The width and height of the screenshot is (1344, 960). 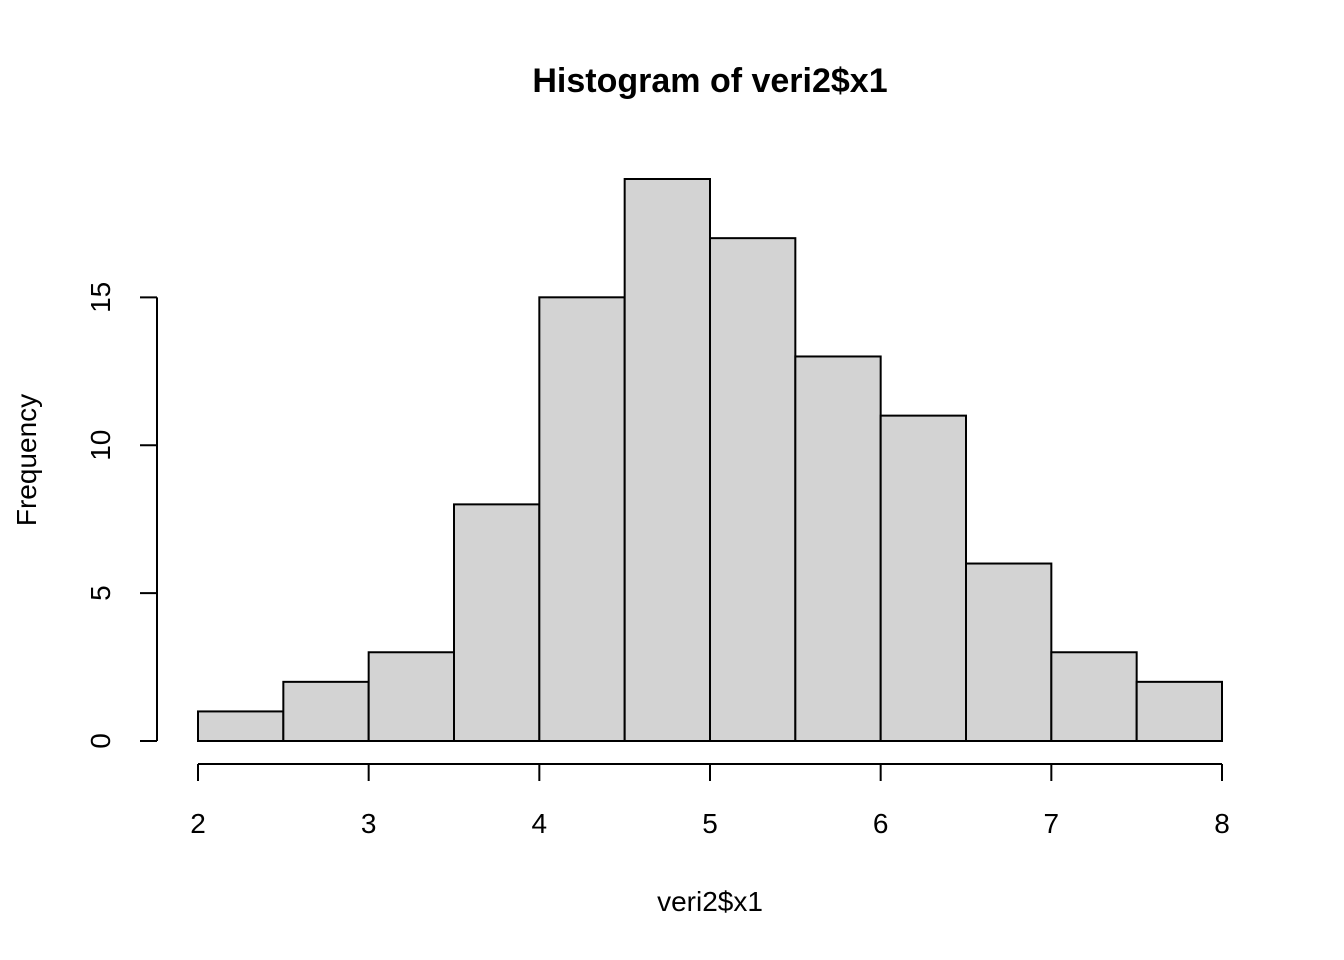 I want to click on x-tick-label-4: 6, so click(x=881, y=823).